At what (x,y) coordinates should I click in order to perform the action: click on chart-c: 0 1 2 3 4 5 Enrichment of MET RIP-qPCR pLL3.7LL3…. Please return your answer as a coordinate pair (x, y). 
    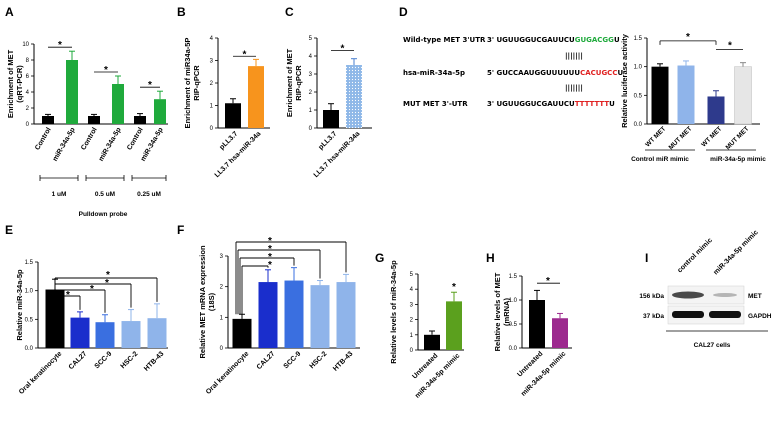
    Looking at the image, I should click on (328, 107).